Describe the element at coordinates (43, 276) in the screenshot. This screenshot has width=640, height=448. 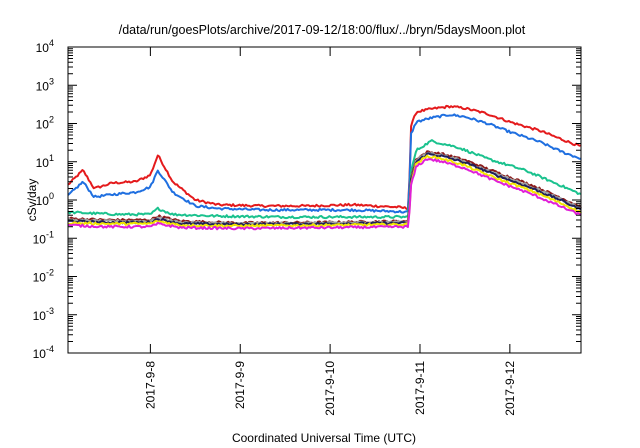
I see `y-tick-label: 10⁻²` at that location.